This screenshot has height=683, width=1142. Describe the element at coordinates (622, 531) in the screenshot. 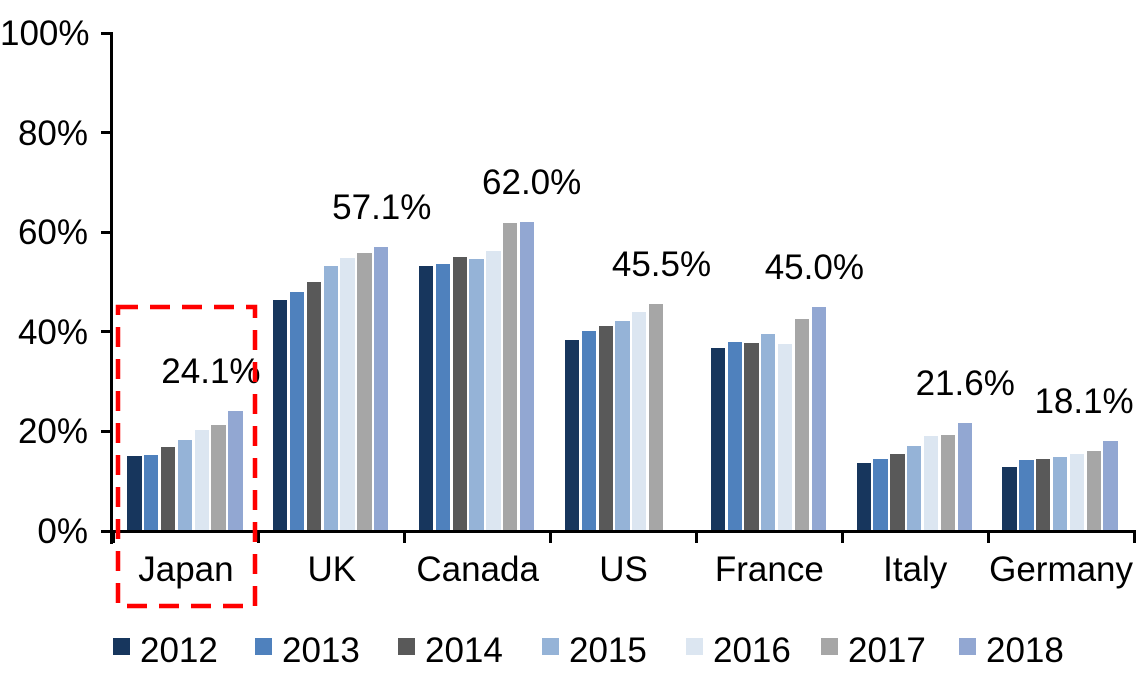

I see `x-axis-line` at that location.